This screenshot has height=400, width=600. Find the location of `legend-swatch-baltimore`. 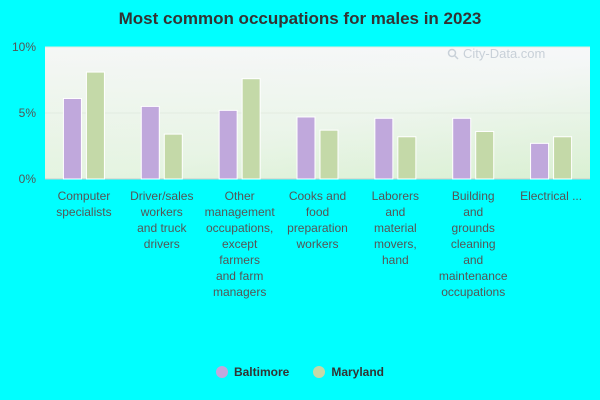

legend-swatch-baltimore is located at coordinates (221, 372).